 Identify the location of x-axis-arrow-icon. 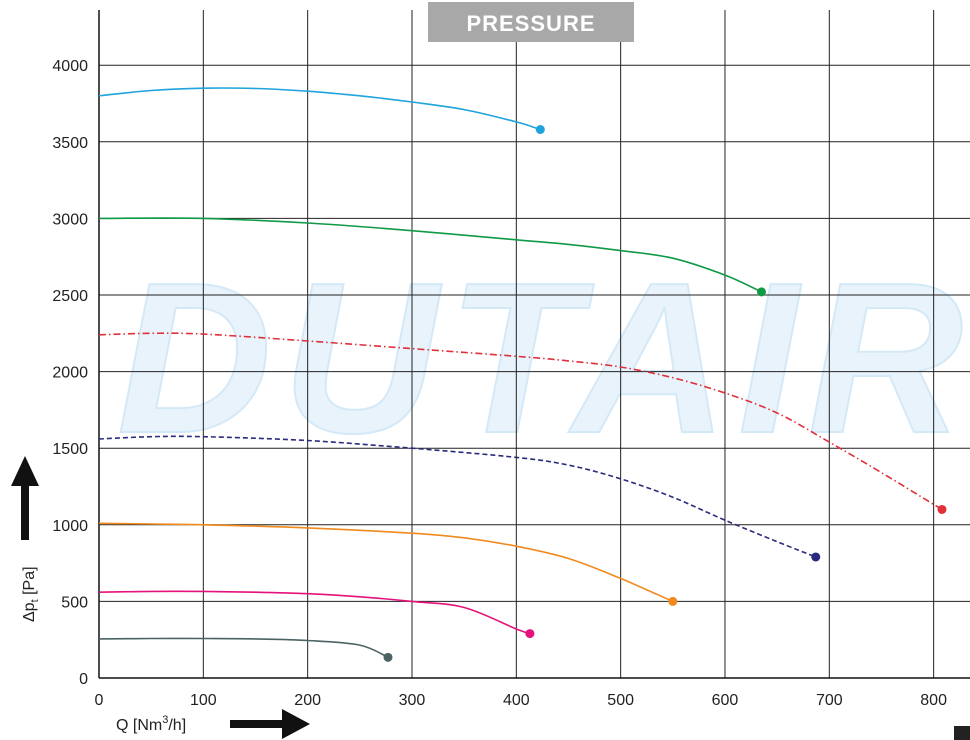
(270, 724).